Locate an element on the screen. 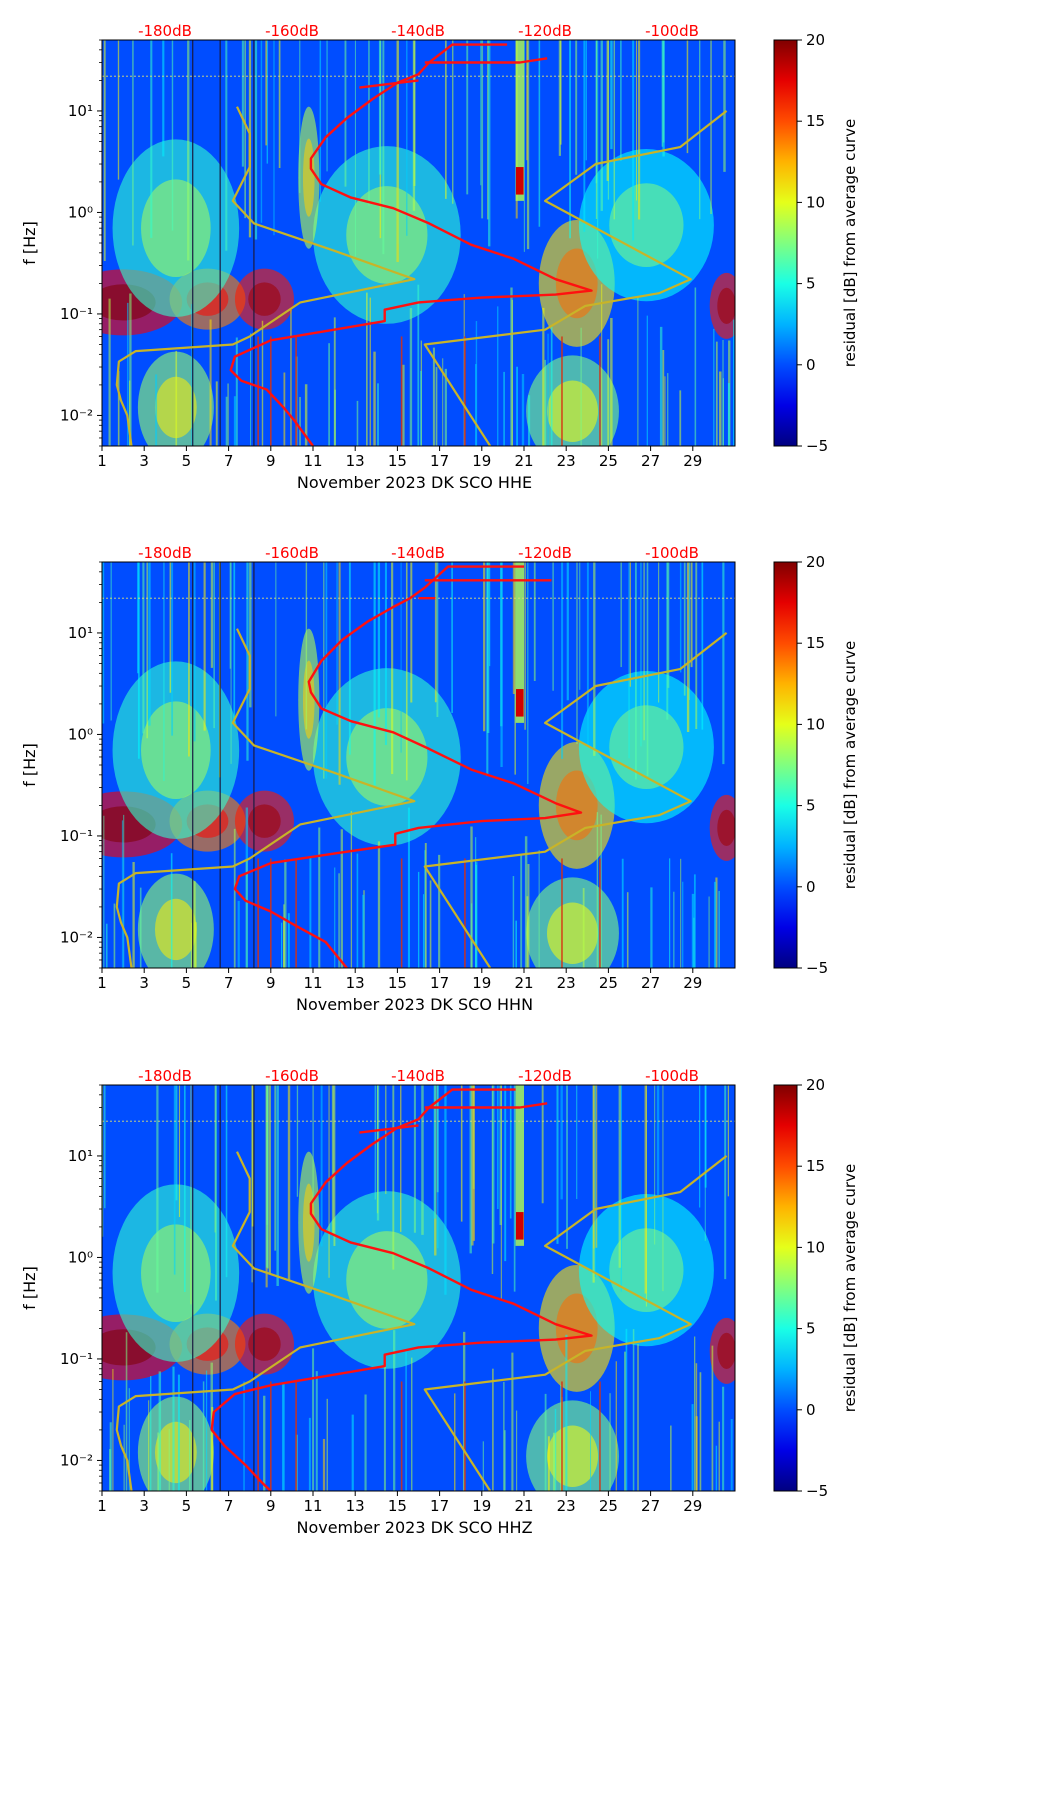 This screenshot has width=1052, height=1806. colorbar-tick-label: −5 is located at coordinates (817, 1491).